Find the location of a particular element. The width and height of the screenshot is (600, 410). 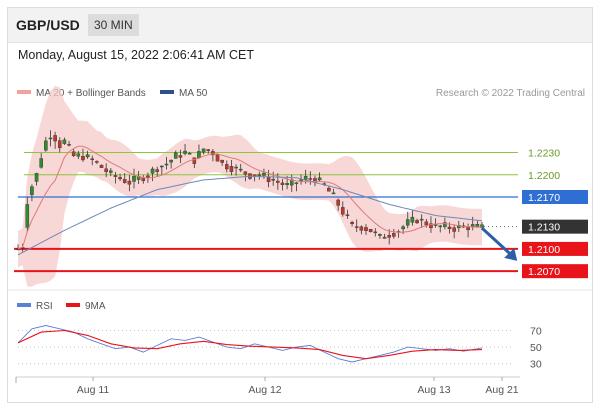

rsi-pane: 70 50 30 is located at coordinates (279, 348).